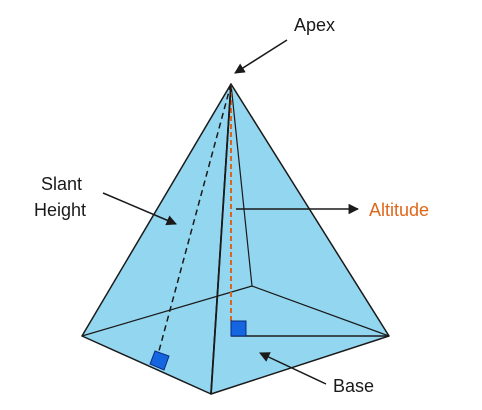 The height and width of the screenshot is (410, 482). I want to click on slant-height-arrow, so click(139, 209).